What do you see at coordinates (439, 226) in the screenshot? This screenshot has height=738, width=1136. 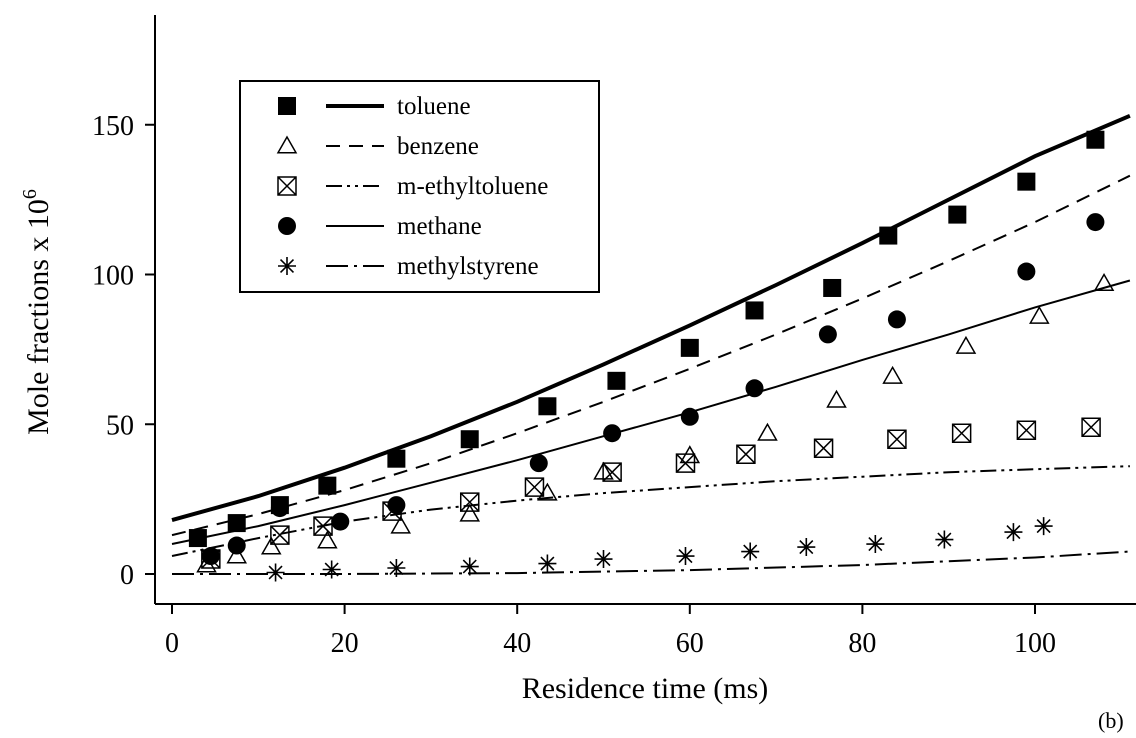 I see `methane-legend-label: methane` at bounding box center [439, 226].